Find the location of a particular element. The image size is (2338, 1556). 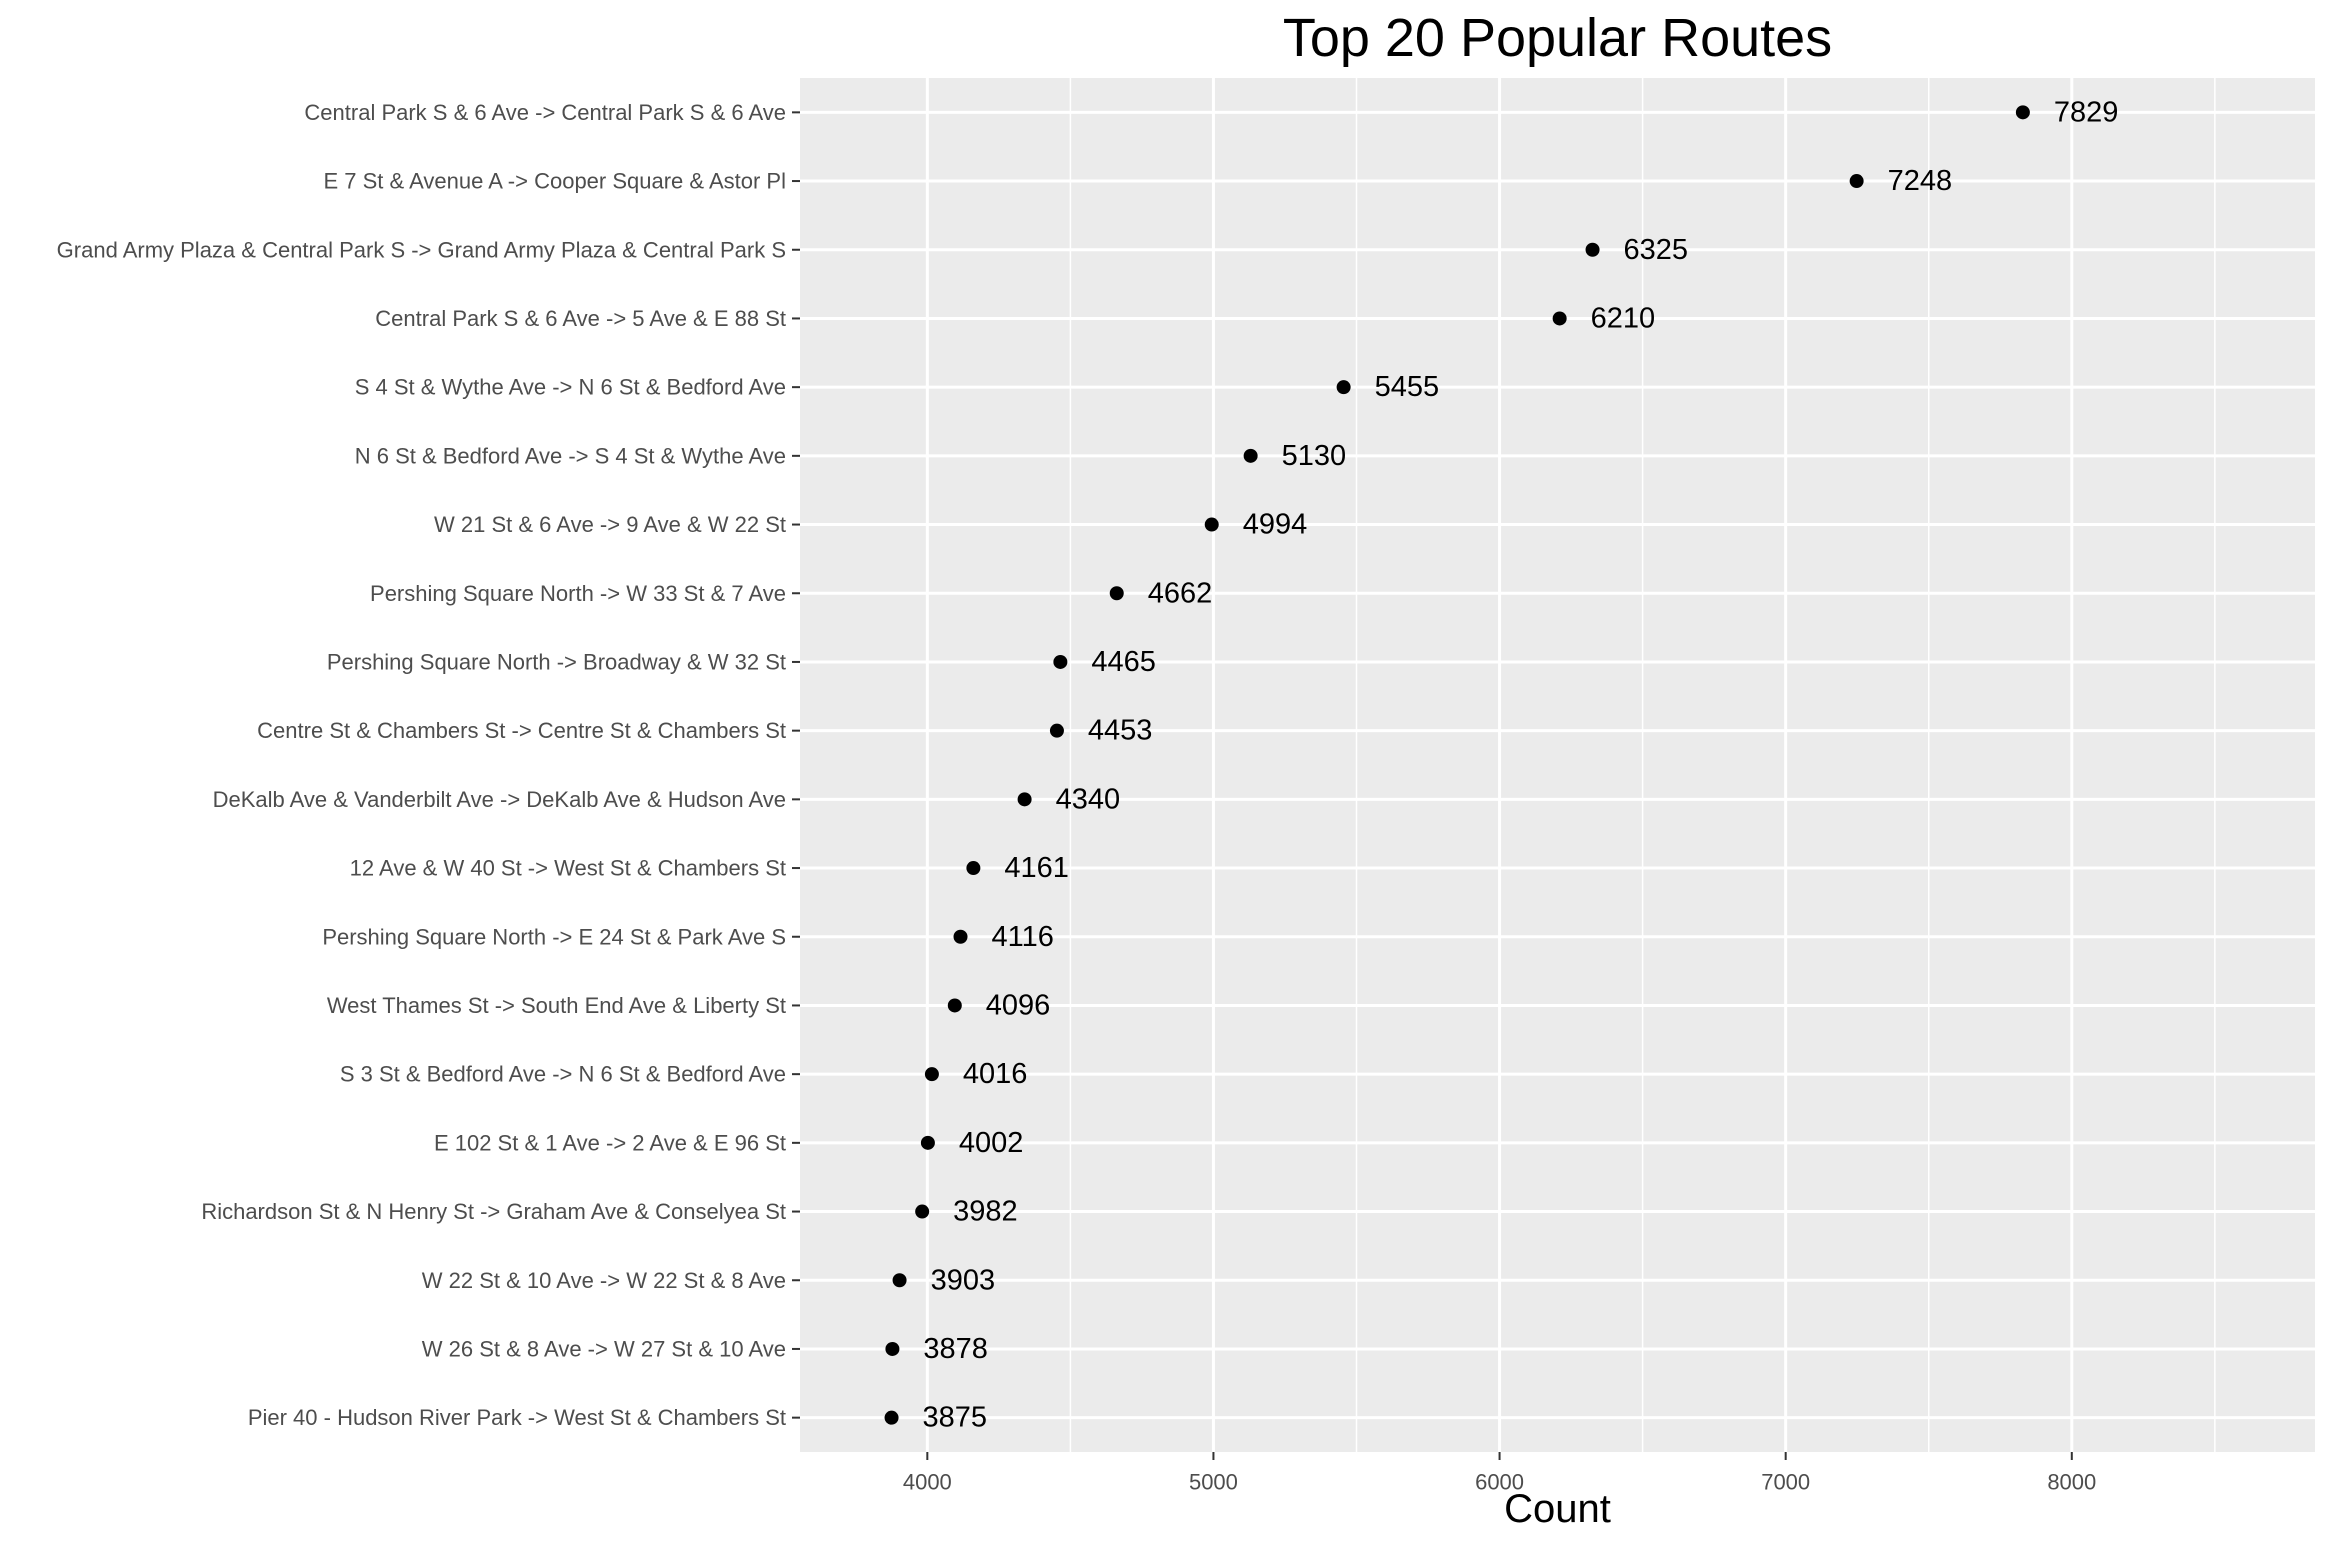

data-label: 3875 is located at coordinates (955, 1418).